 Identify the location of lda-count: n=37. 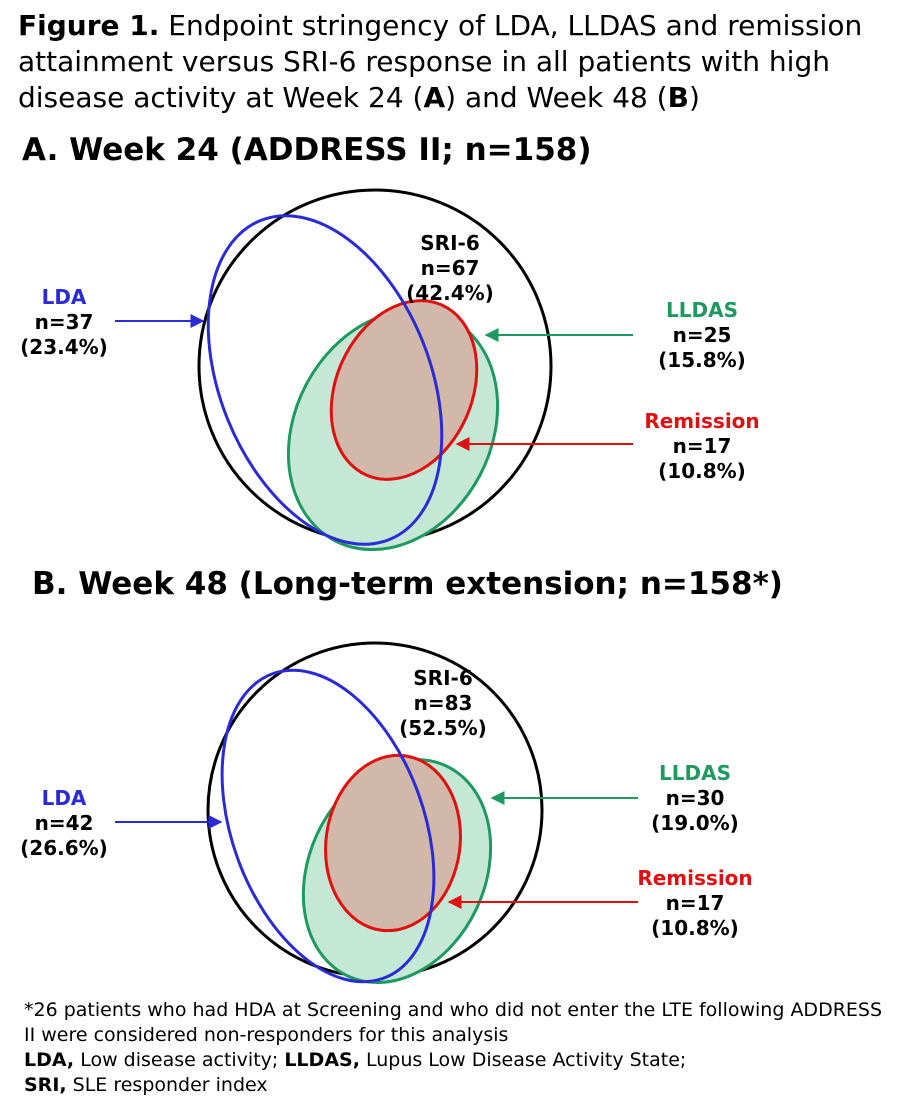
(64, 322).